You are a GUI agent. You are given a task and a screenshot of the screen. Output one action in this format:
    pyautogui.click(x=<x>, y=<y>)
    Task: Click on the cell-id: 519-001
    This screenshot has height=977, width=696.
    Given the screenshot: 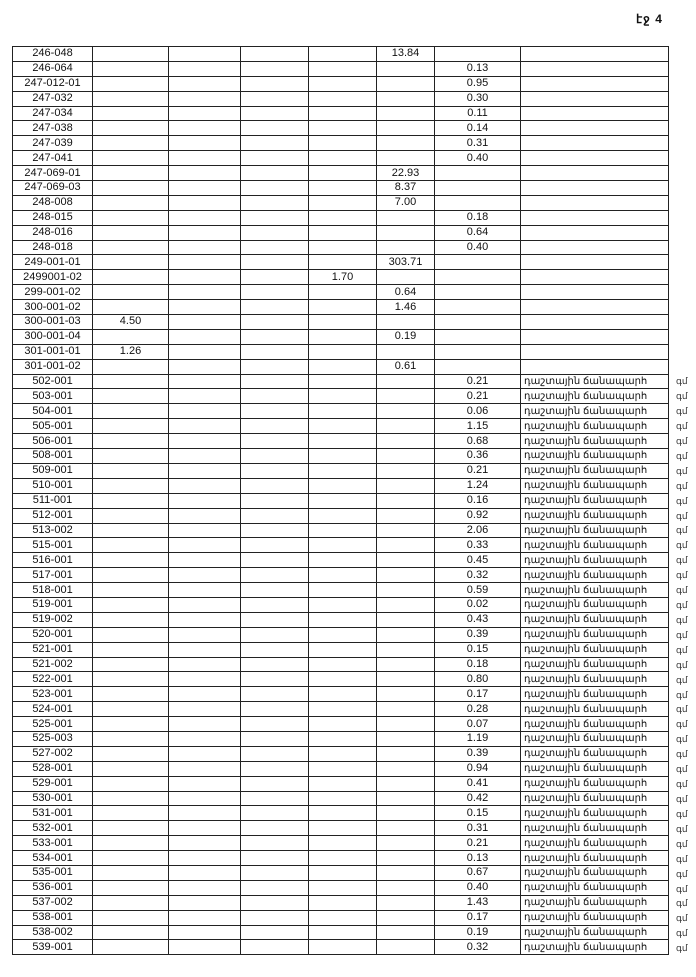 What is the action you would take?
    pyautogui.click(x=52, y=604)
    